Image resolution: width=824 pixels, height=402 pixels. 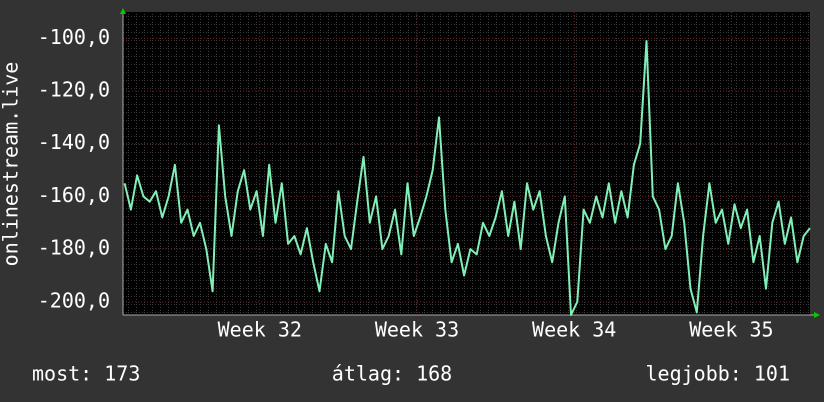 What do you see at coordinates (74, 248) in the screenshot?
I see `y-tick-label: -180,0` at bounding box center [74, 248].